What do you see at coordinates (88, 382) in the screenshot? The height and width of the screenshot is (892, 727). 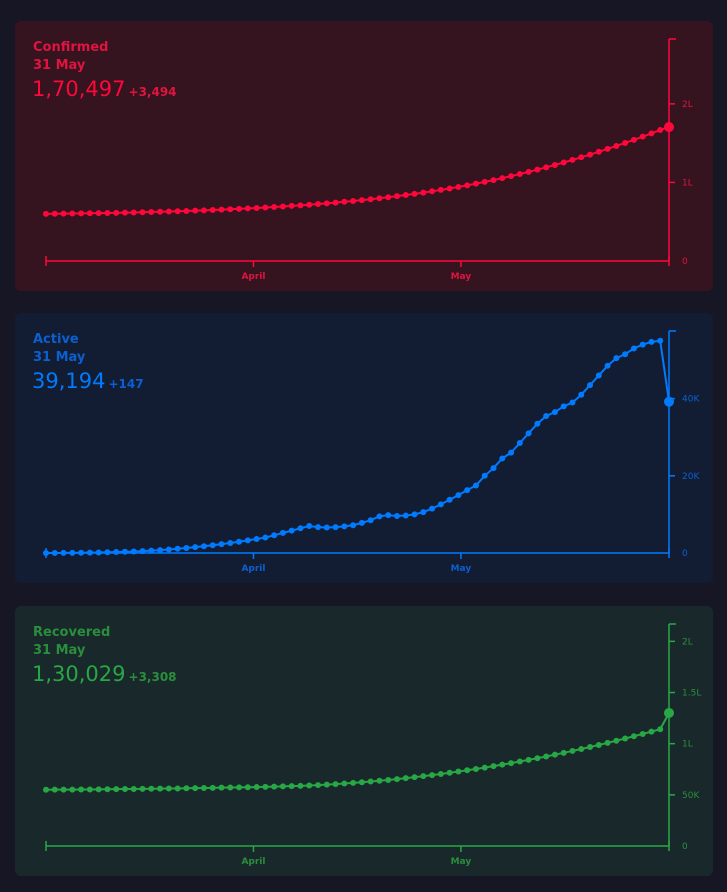 I see `panel-count: 39,194 +147` at bounding box center [88, 382].